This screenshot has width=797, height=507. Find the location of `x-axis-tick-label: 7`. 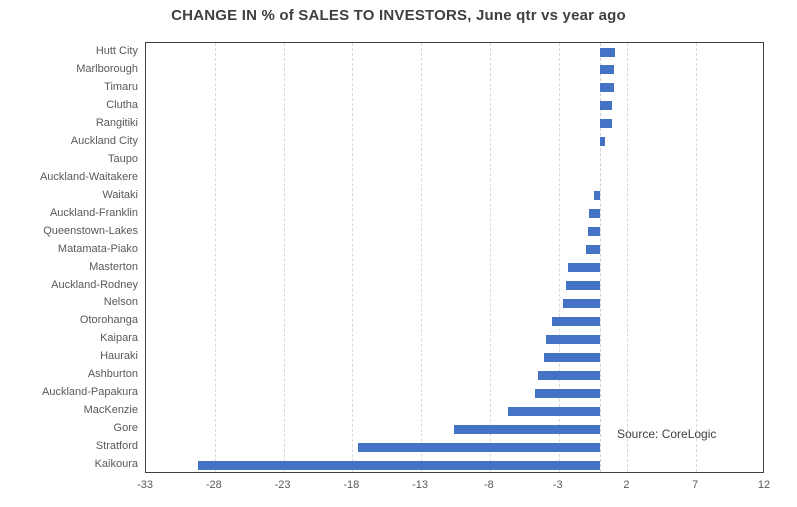

x-axis-tick-label: 7 is located at coordinates (695, 485).